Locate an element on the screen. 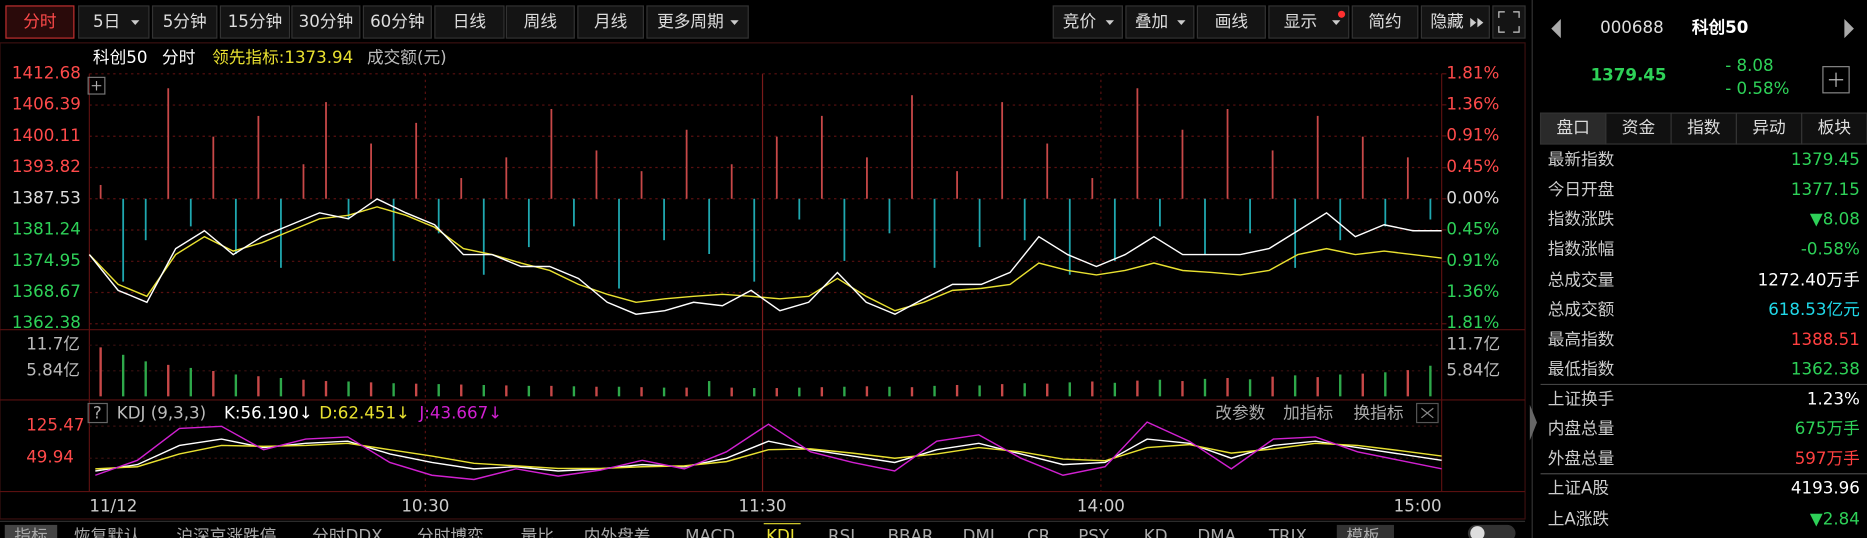  tab-bg is located at coordinates (1365, 531).